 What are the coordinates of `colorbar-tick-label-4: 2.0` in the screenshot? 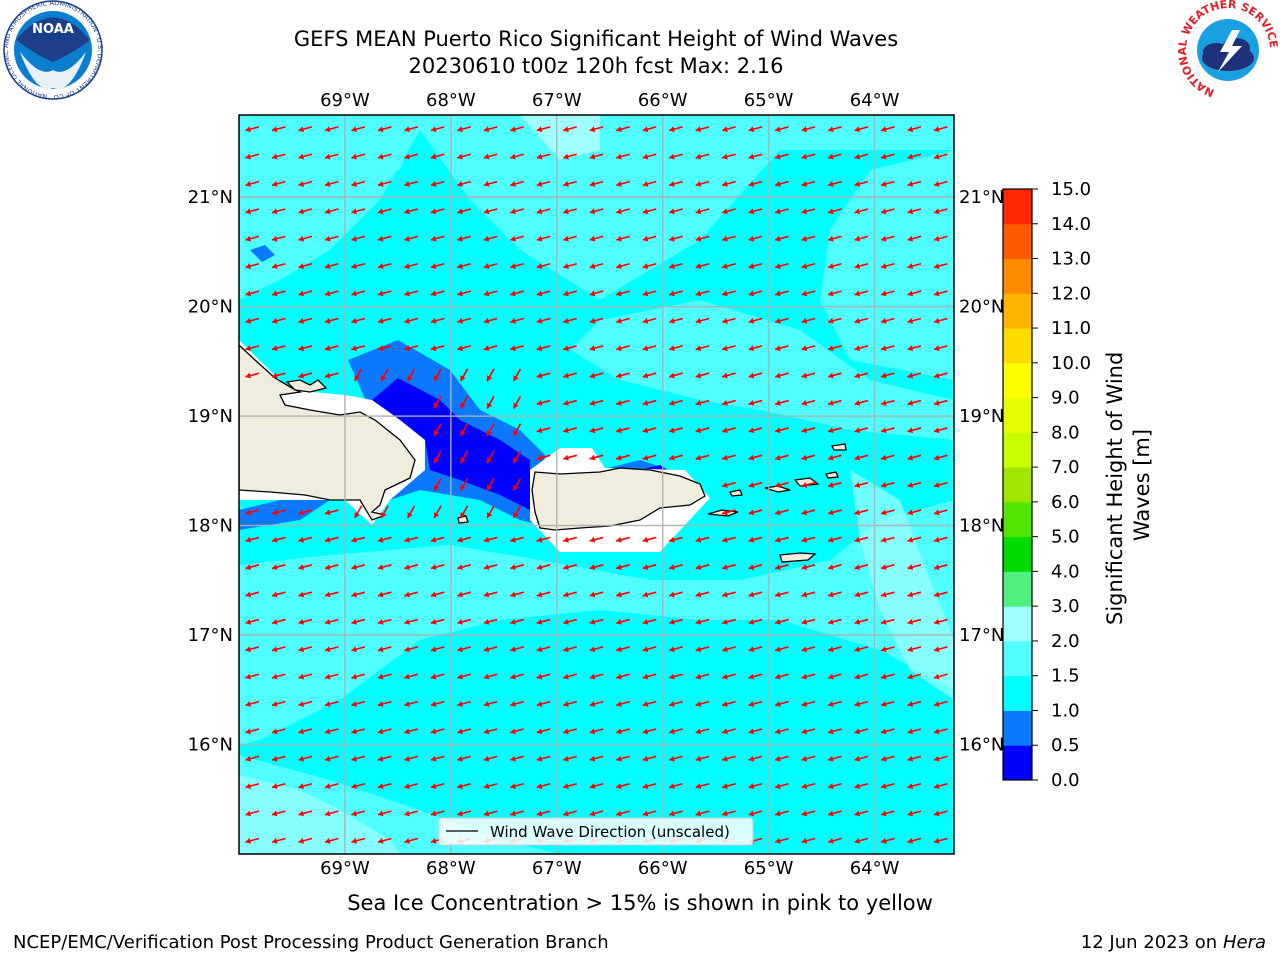 It's located at (1065, 641).